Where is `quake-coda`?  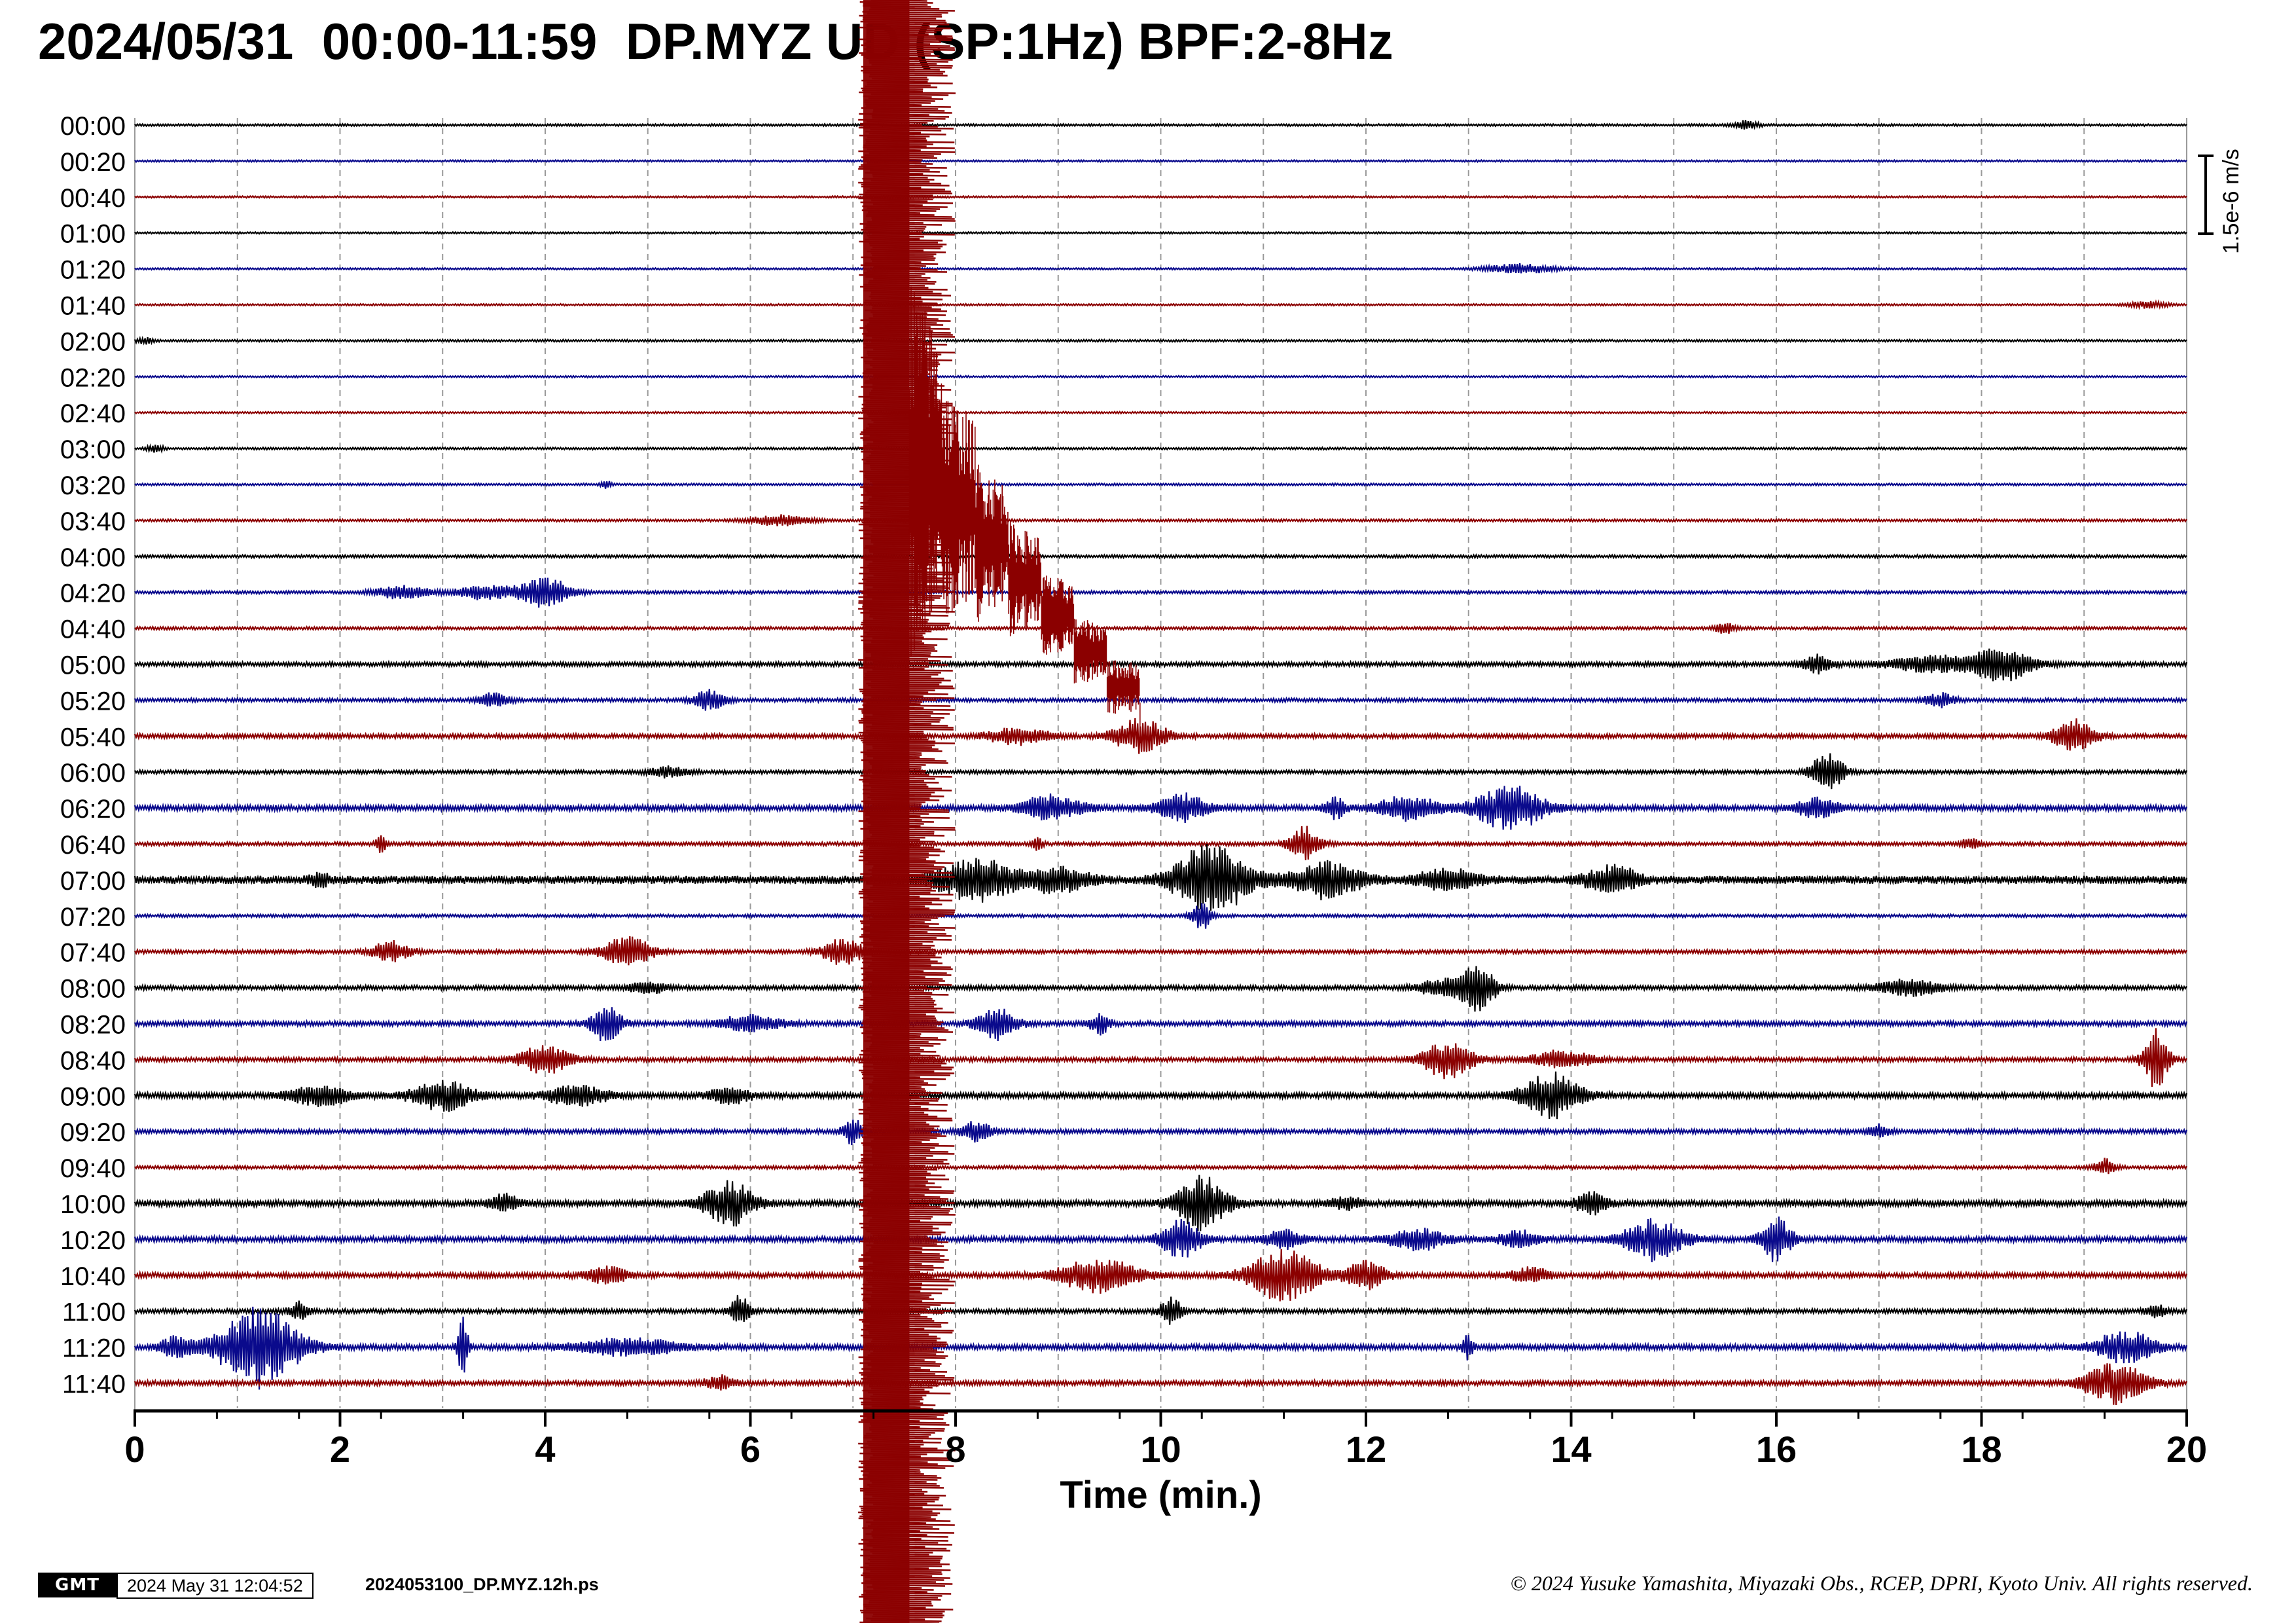 quake-coda is located at coordinates (1024, 515).